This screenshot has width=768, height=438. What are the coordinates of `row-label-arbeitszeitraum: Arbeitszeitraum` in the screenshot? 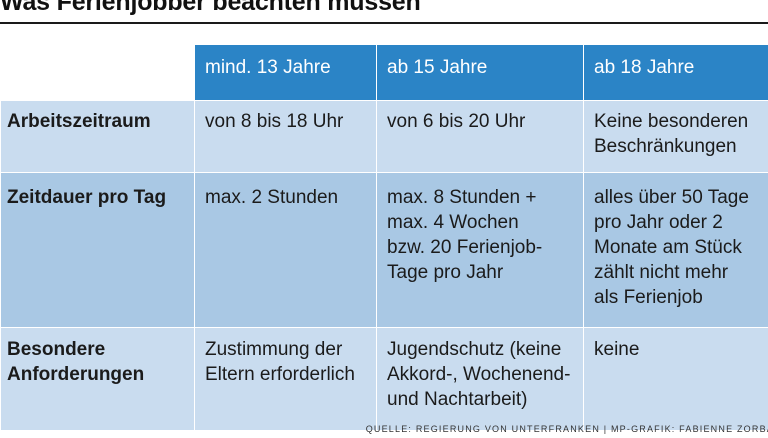 It's located at (98, 137).